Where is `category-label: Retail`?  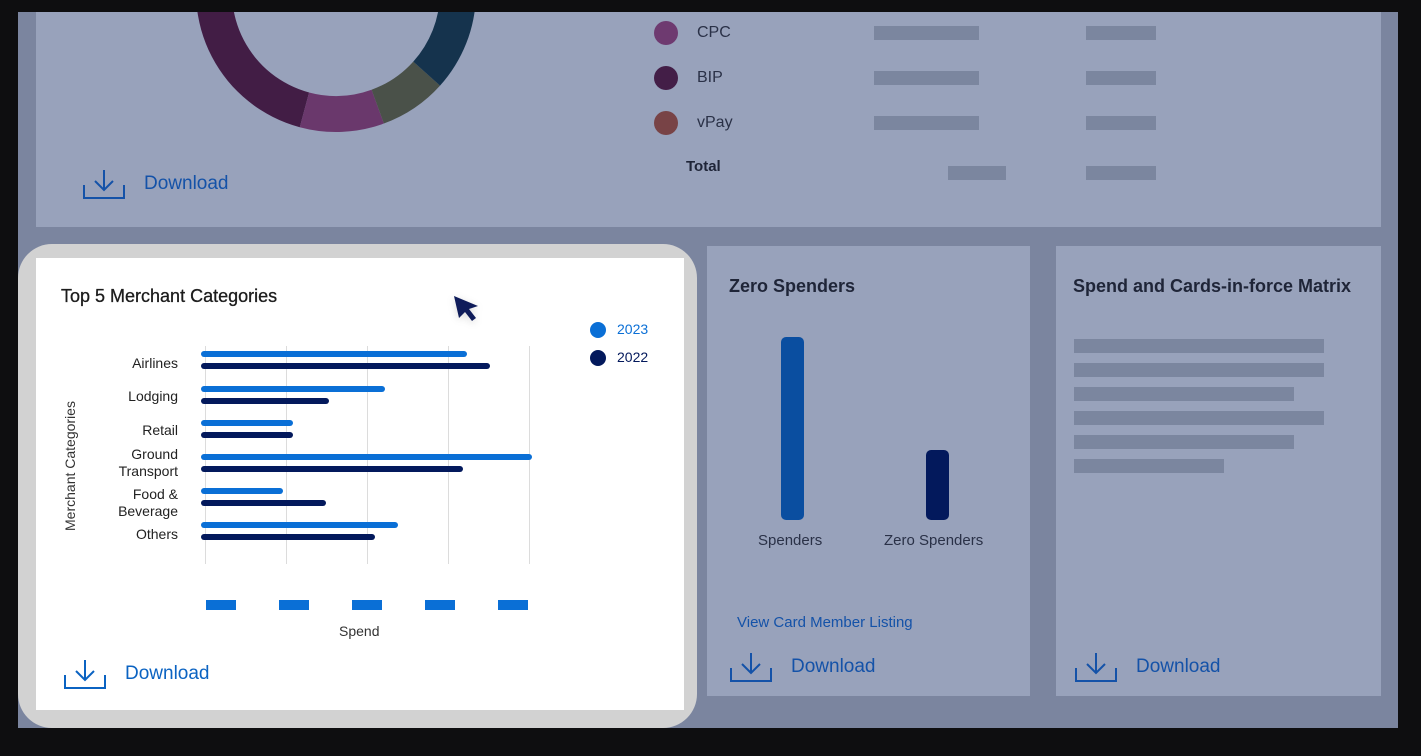
category-label: Retail is located at coordinates (160, 430).